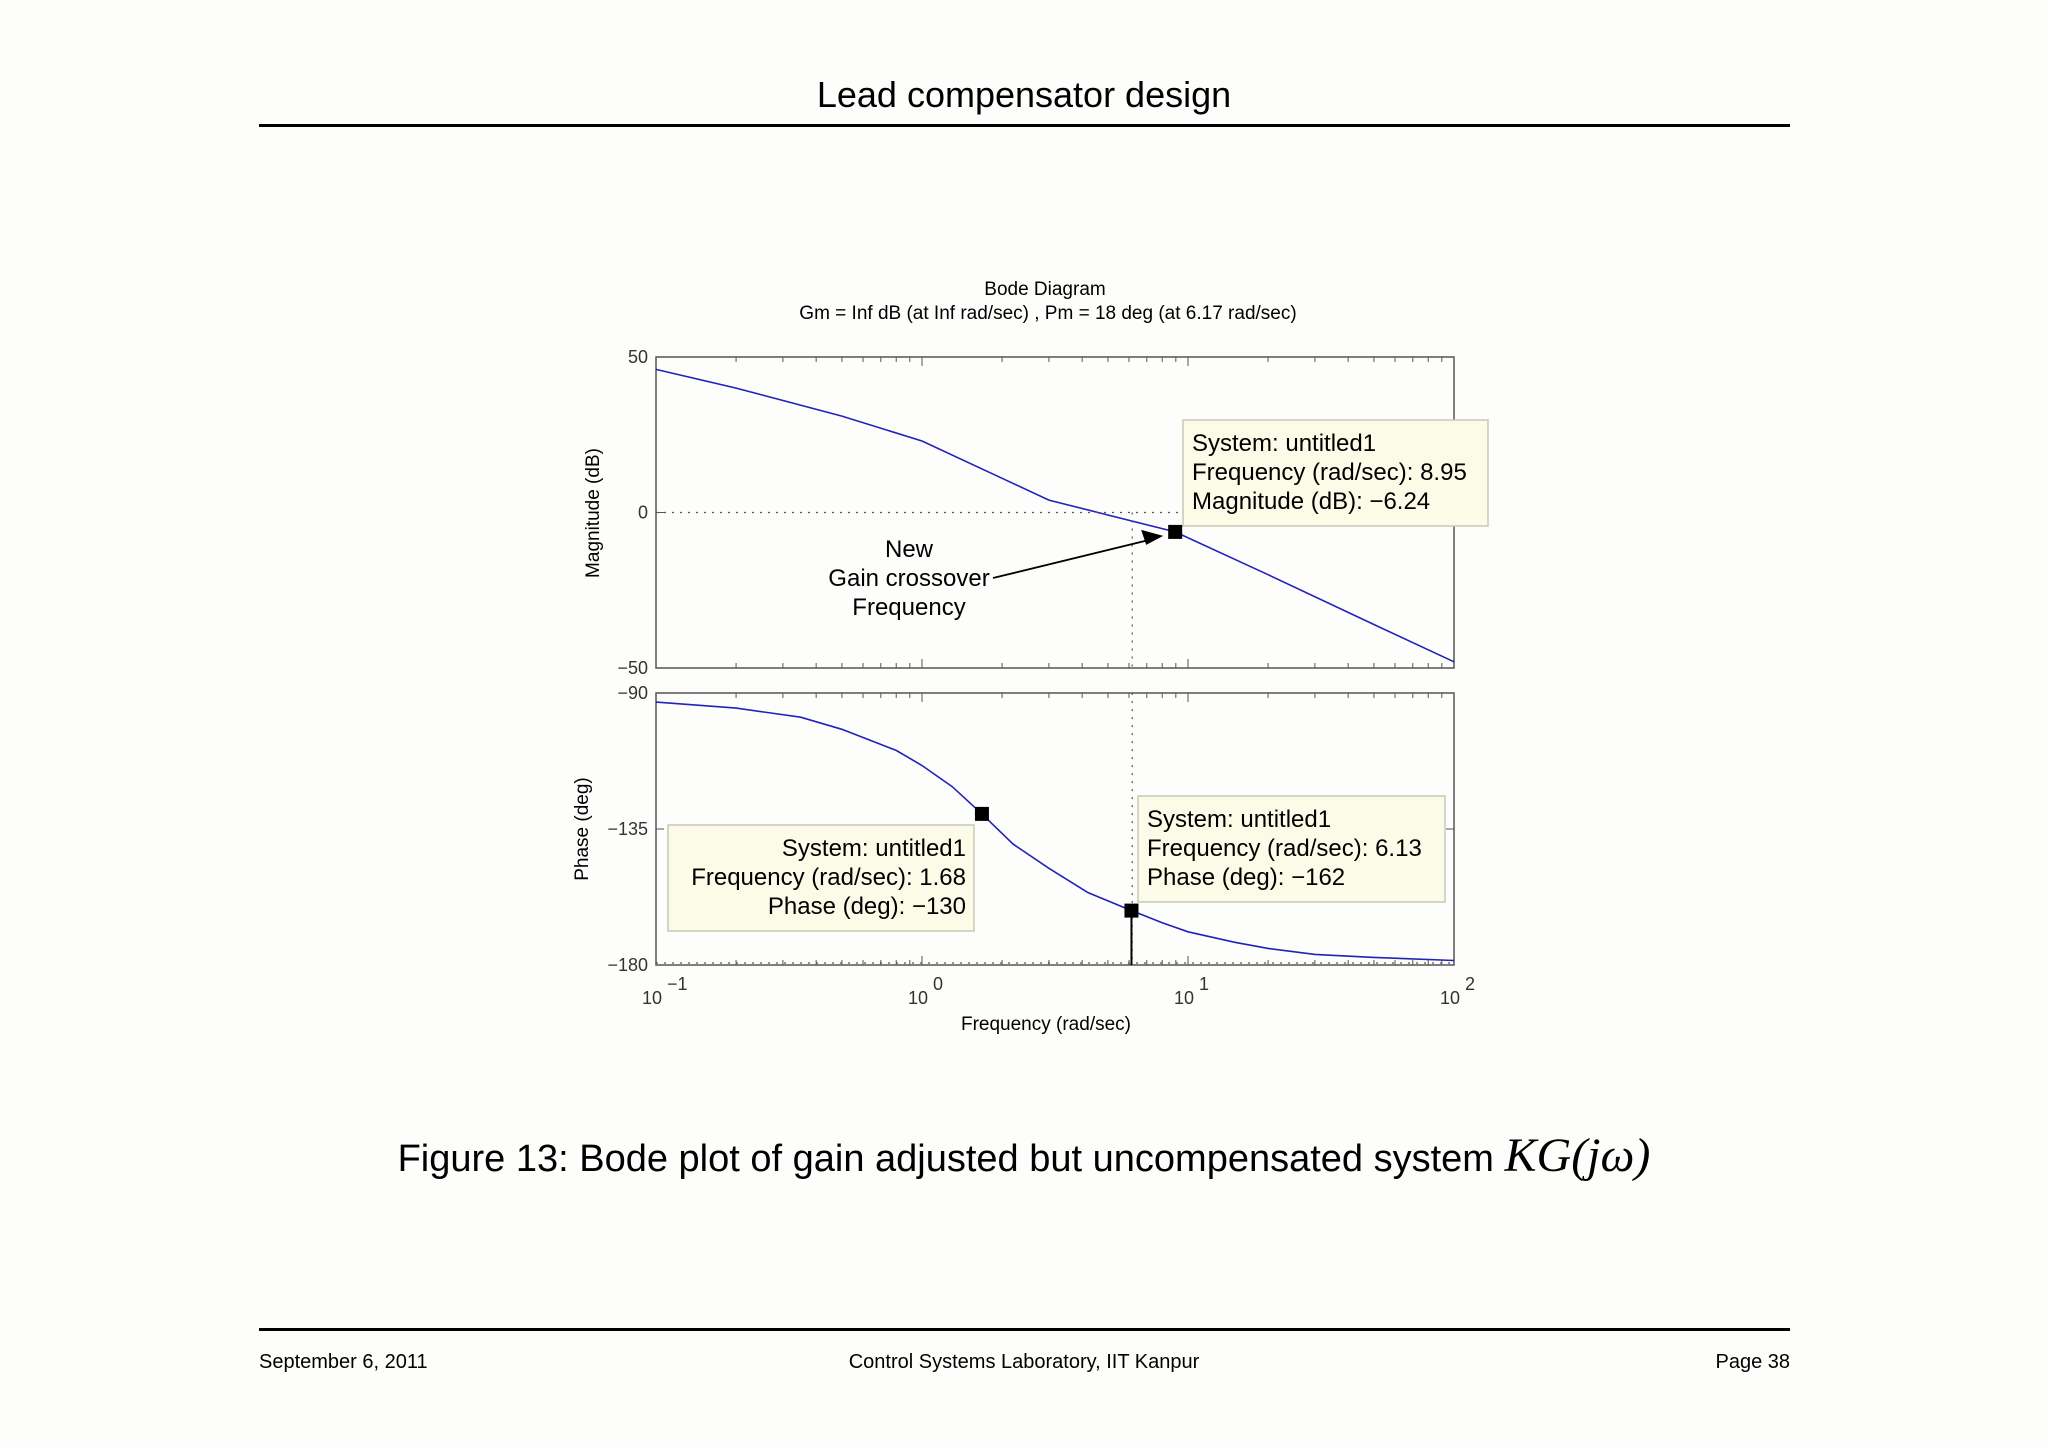 The image size is (2048, 1447). I want to click on annotation-line: Gain crossover, so click(908, 578).